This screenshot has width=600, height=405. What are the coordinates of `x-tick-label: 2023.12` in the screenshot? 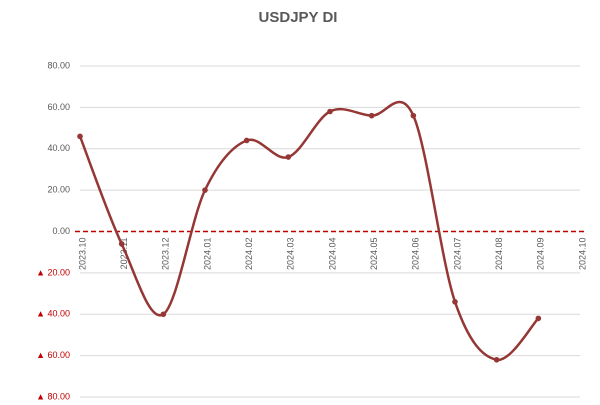 It's located at (166, 254).